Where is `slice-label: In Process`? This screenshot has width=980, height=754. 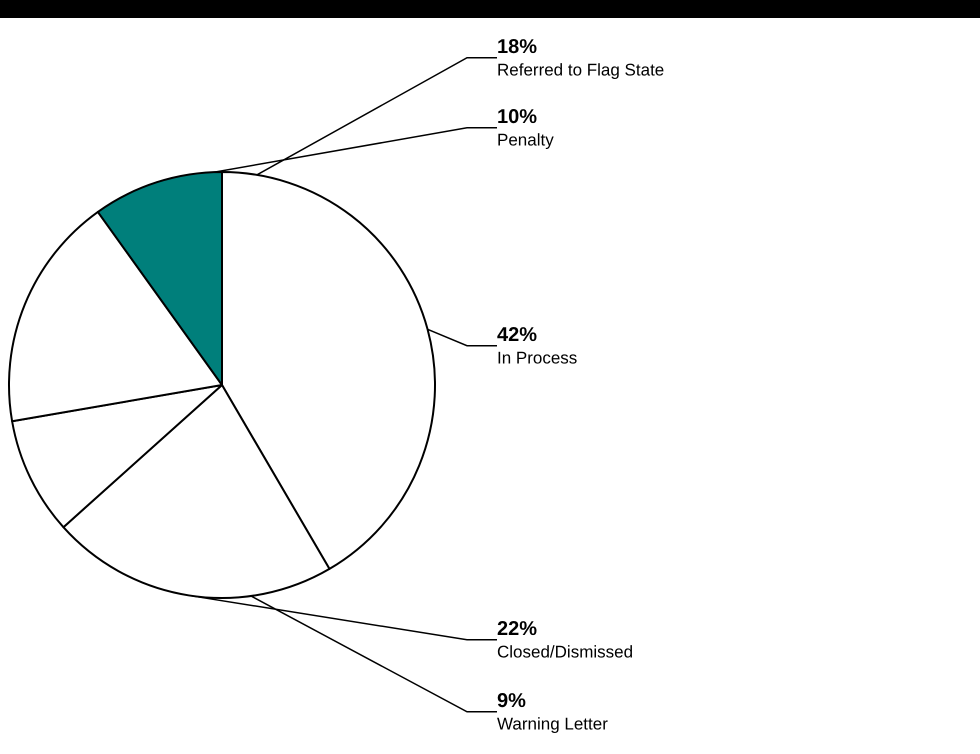
slice-label: In Process is located at coordinates (537, 358).